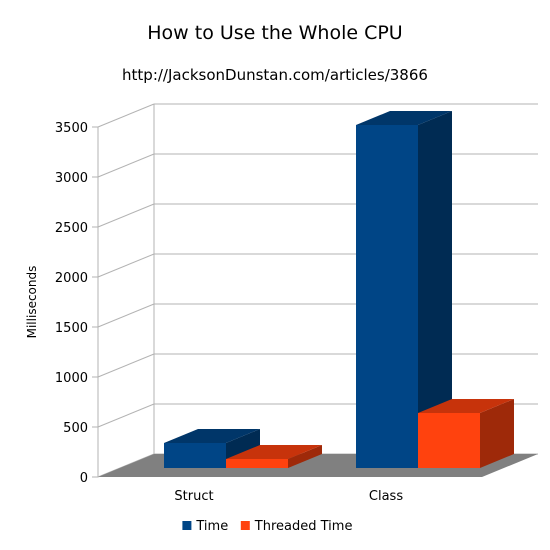 This screenshot has height=550, width=550. I want to click on x-tick-label: Class, so click(386, 496).